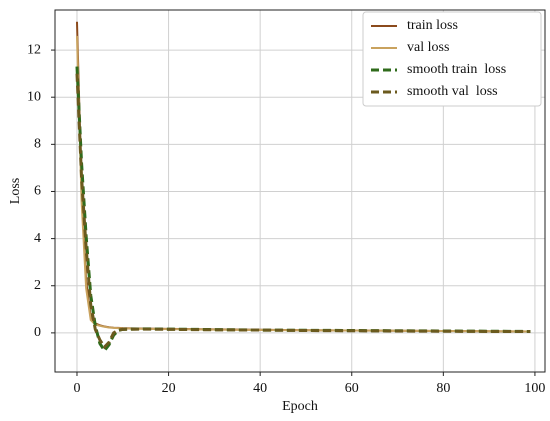  I want to click on legend-label: smooth val loss, so click(452, 91).